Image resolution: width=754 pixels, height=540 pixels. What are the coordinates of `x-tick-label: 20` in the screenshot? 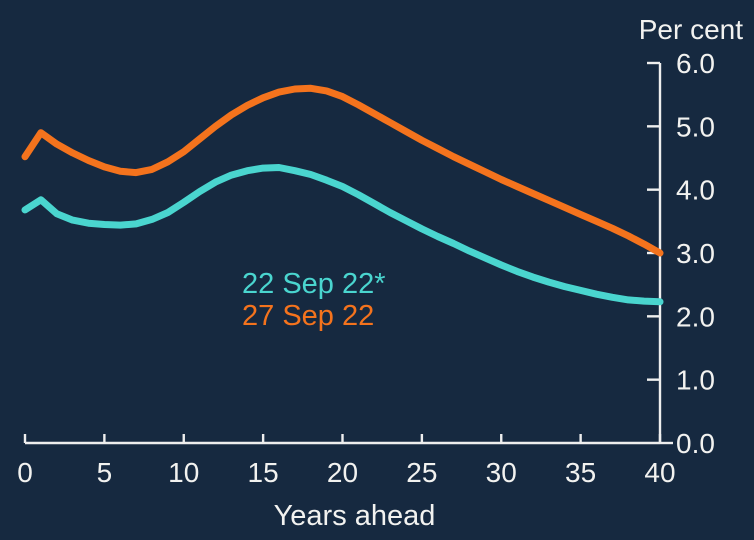 It's located at (342, 472).